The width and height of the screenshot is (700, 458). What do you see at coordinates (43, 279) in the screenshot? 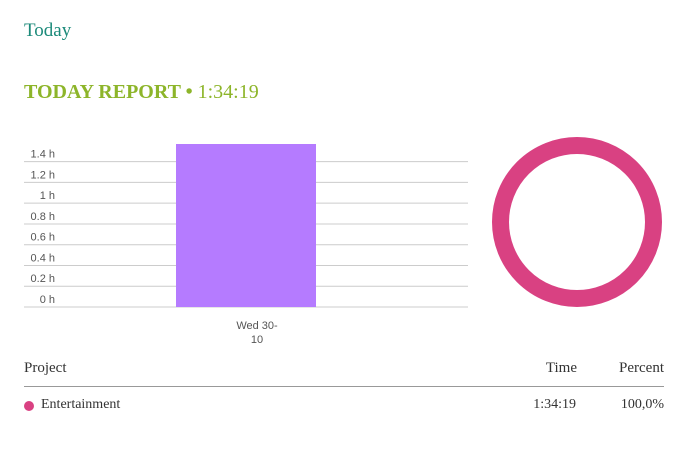
I see `y-tick-label: 0.2 h` at bounding box center [43, 279].